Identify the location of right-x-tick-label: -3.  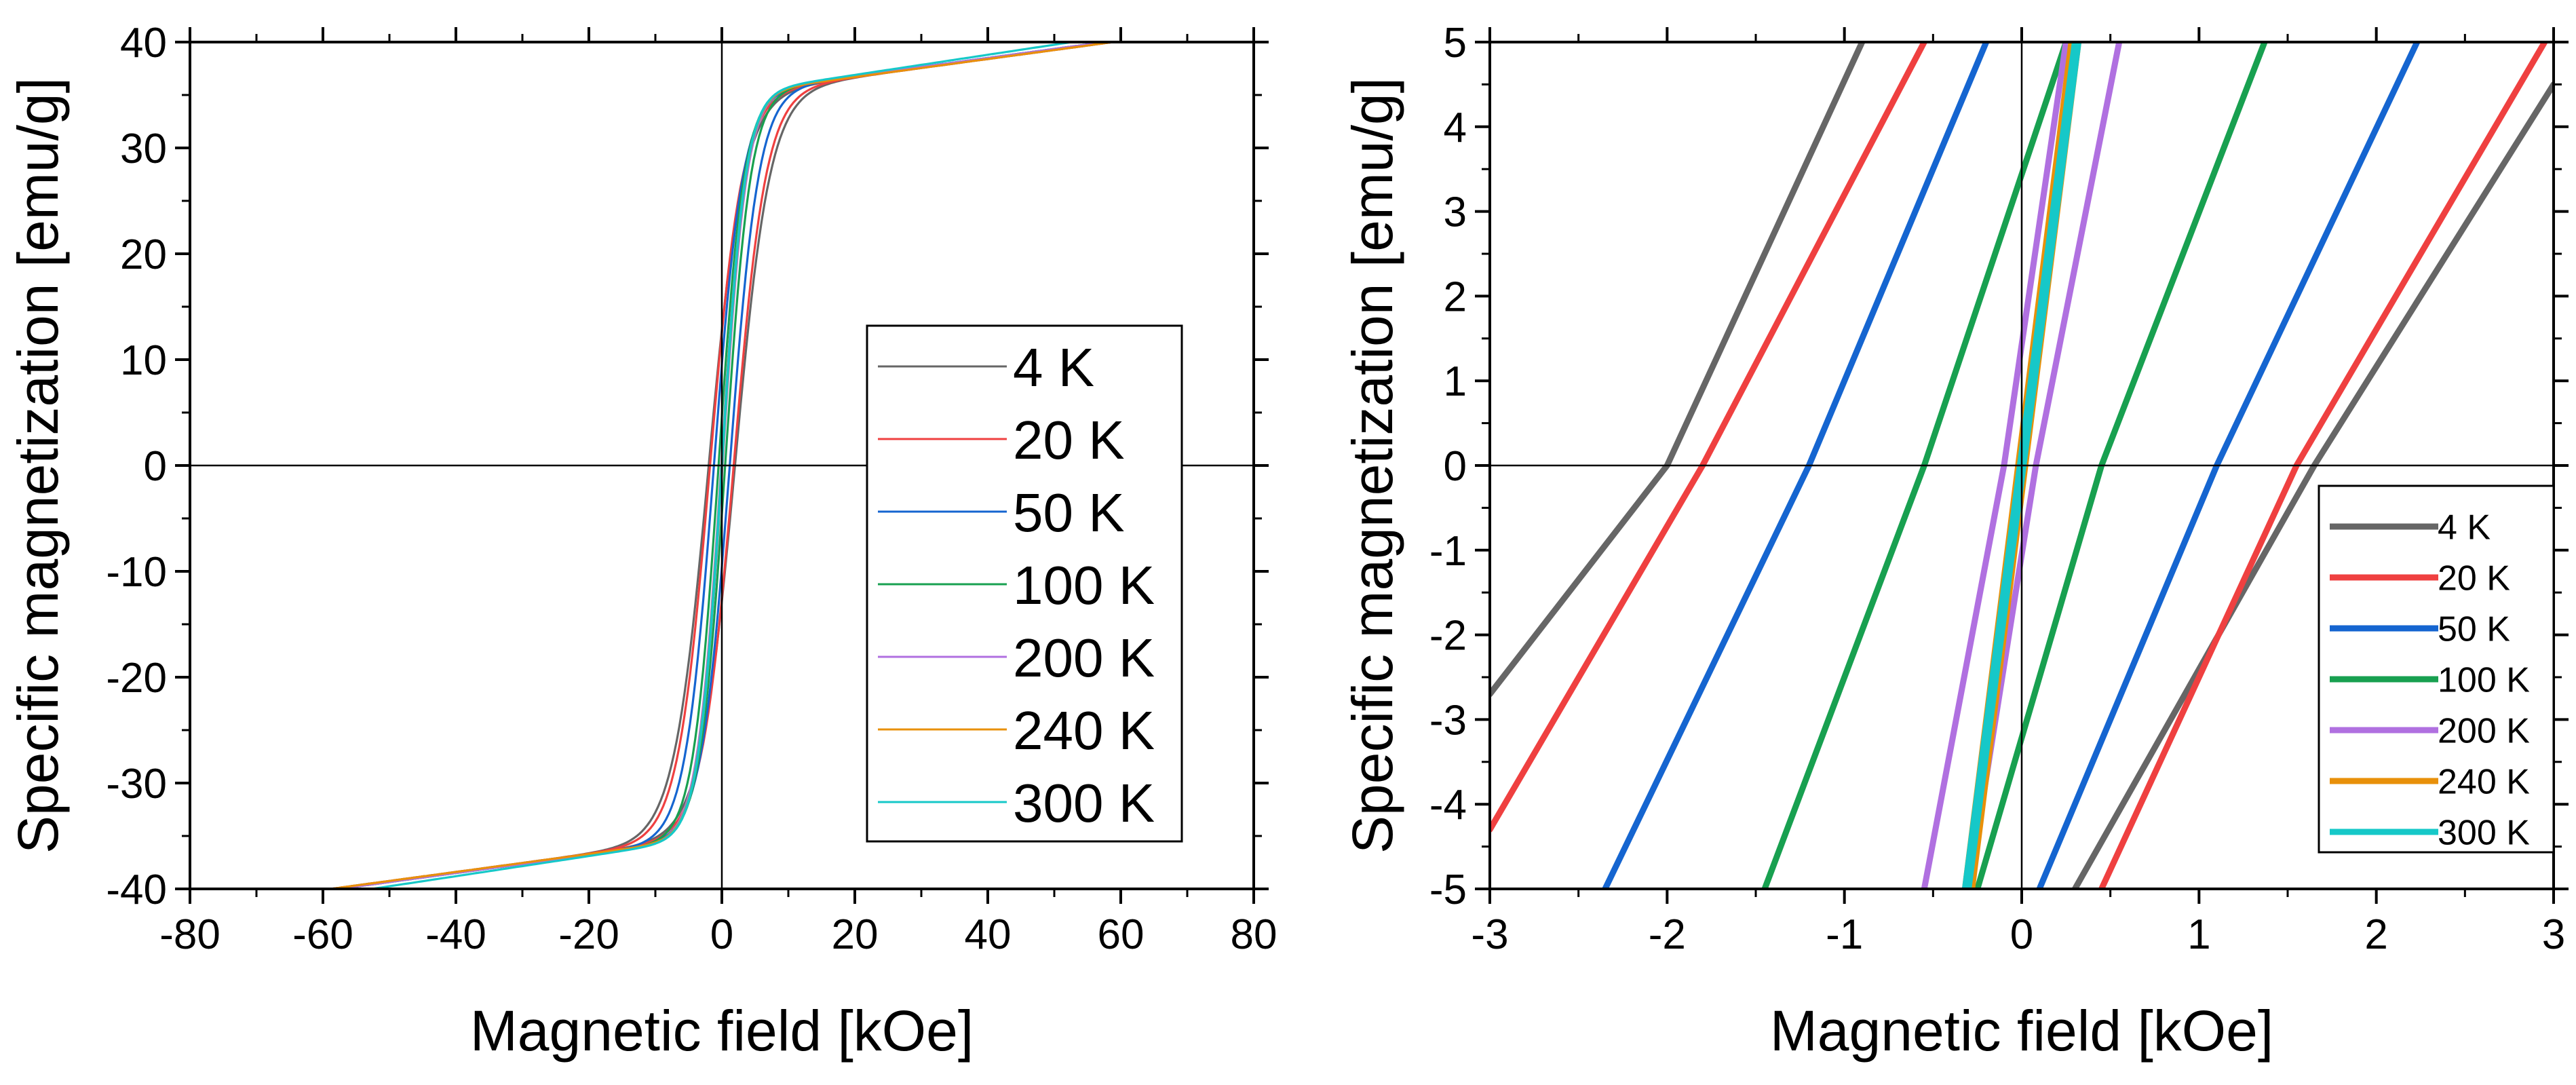
(1490, 934).